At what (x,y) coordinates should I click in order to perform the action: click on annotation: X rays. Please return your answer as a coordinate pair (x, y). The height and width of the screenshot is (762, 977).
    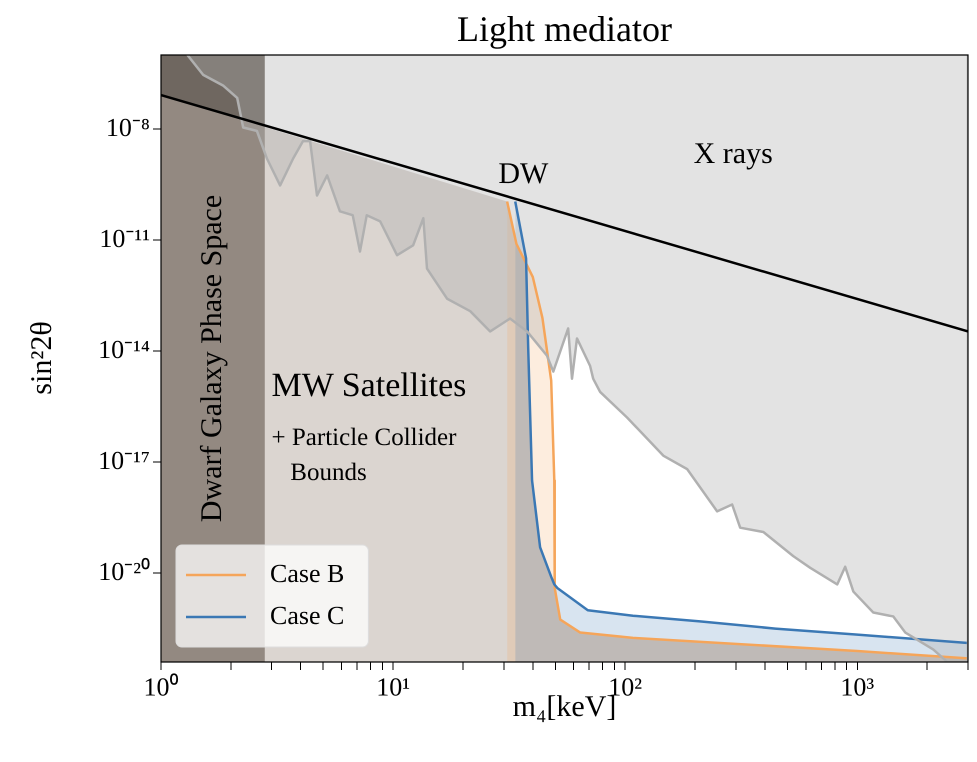
    Looking at the image, I should click on (733, 153).